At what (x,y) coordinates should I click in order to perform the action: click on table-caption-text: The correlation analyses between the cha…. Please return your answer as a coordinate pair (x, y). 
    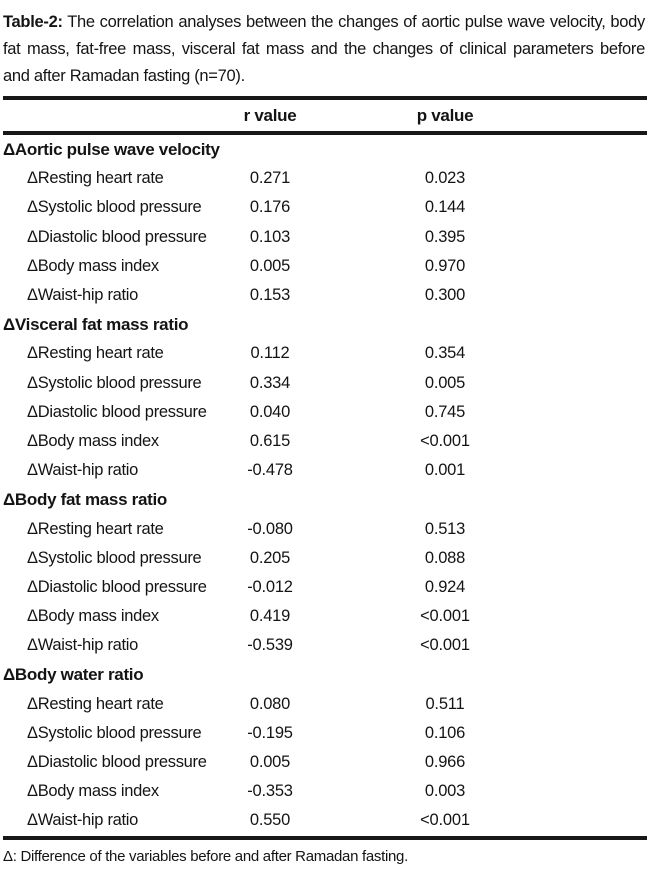
    Looking at the image, I should click on (324, 49).